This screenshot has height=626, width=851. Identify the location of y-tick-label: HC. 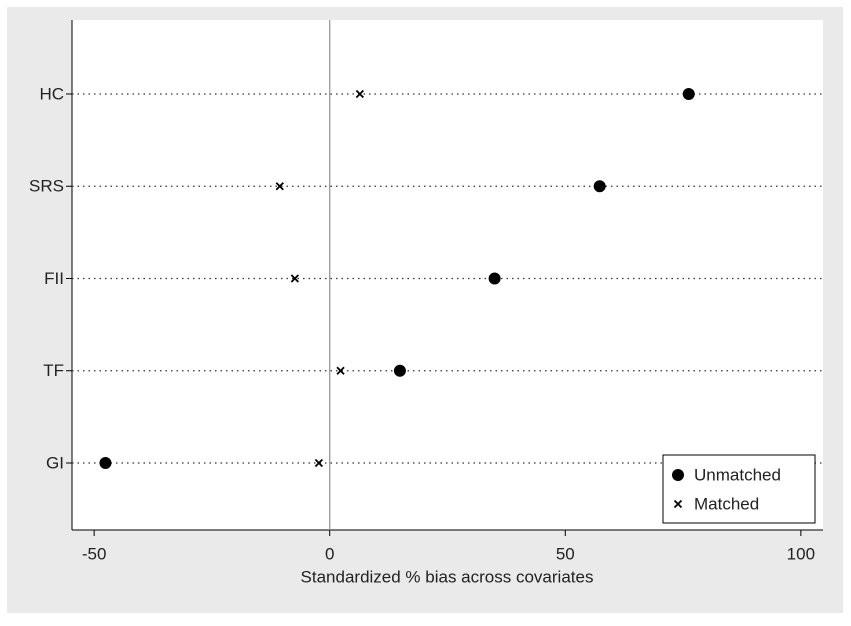
(51, 93).